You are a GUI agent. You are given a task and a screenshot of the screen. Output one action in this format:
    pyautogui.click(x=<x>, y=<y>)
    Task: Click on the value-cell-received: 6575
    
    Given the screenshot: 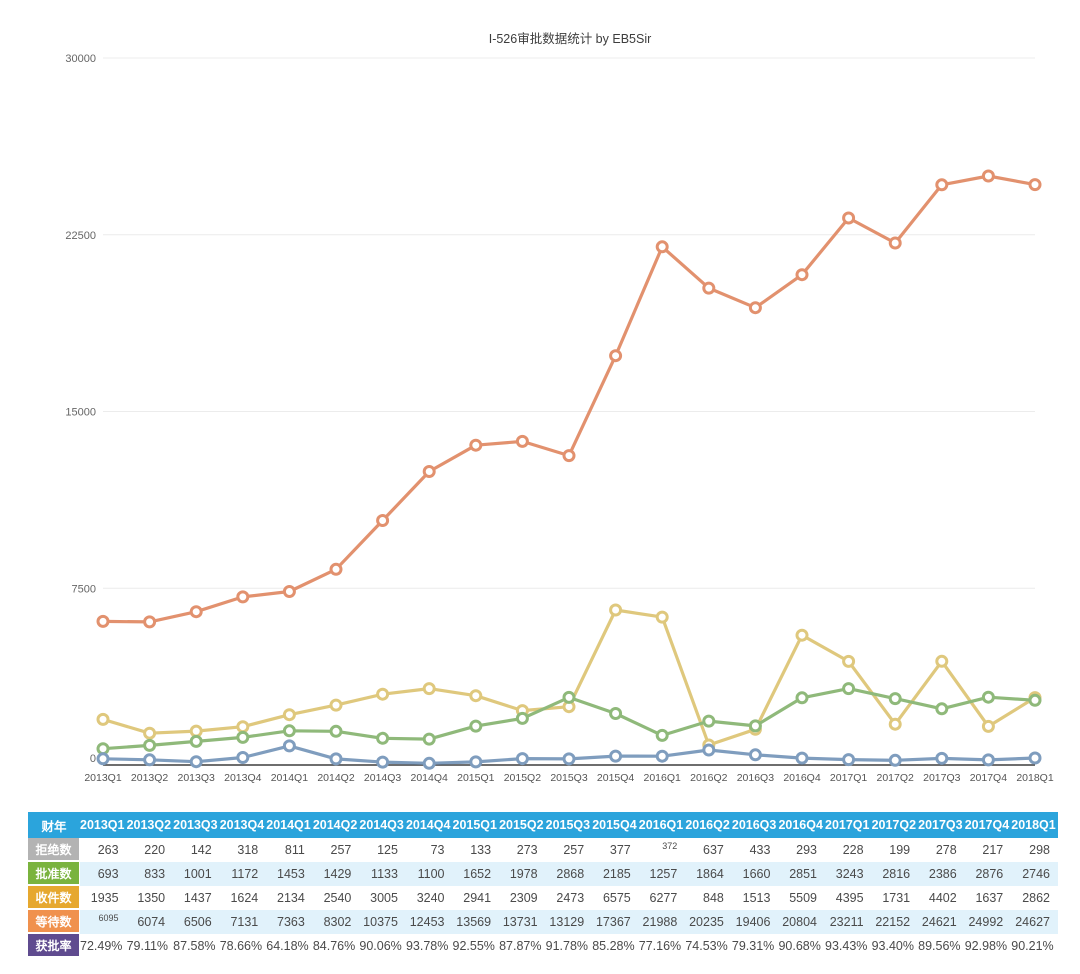 What is the action you would take?
    pyautogui.click(x=615, y=898)
    